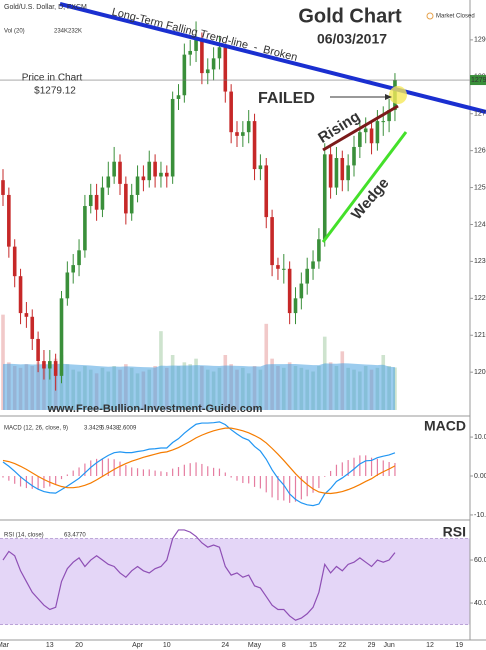 The width and height of the screenshot is (486, 650). What do you see at coordinates (445, 426) in the screenshot?
I see `macd-panel-label: MACD` at bounding box center [445, 426].